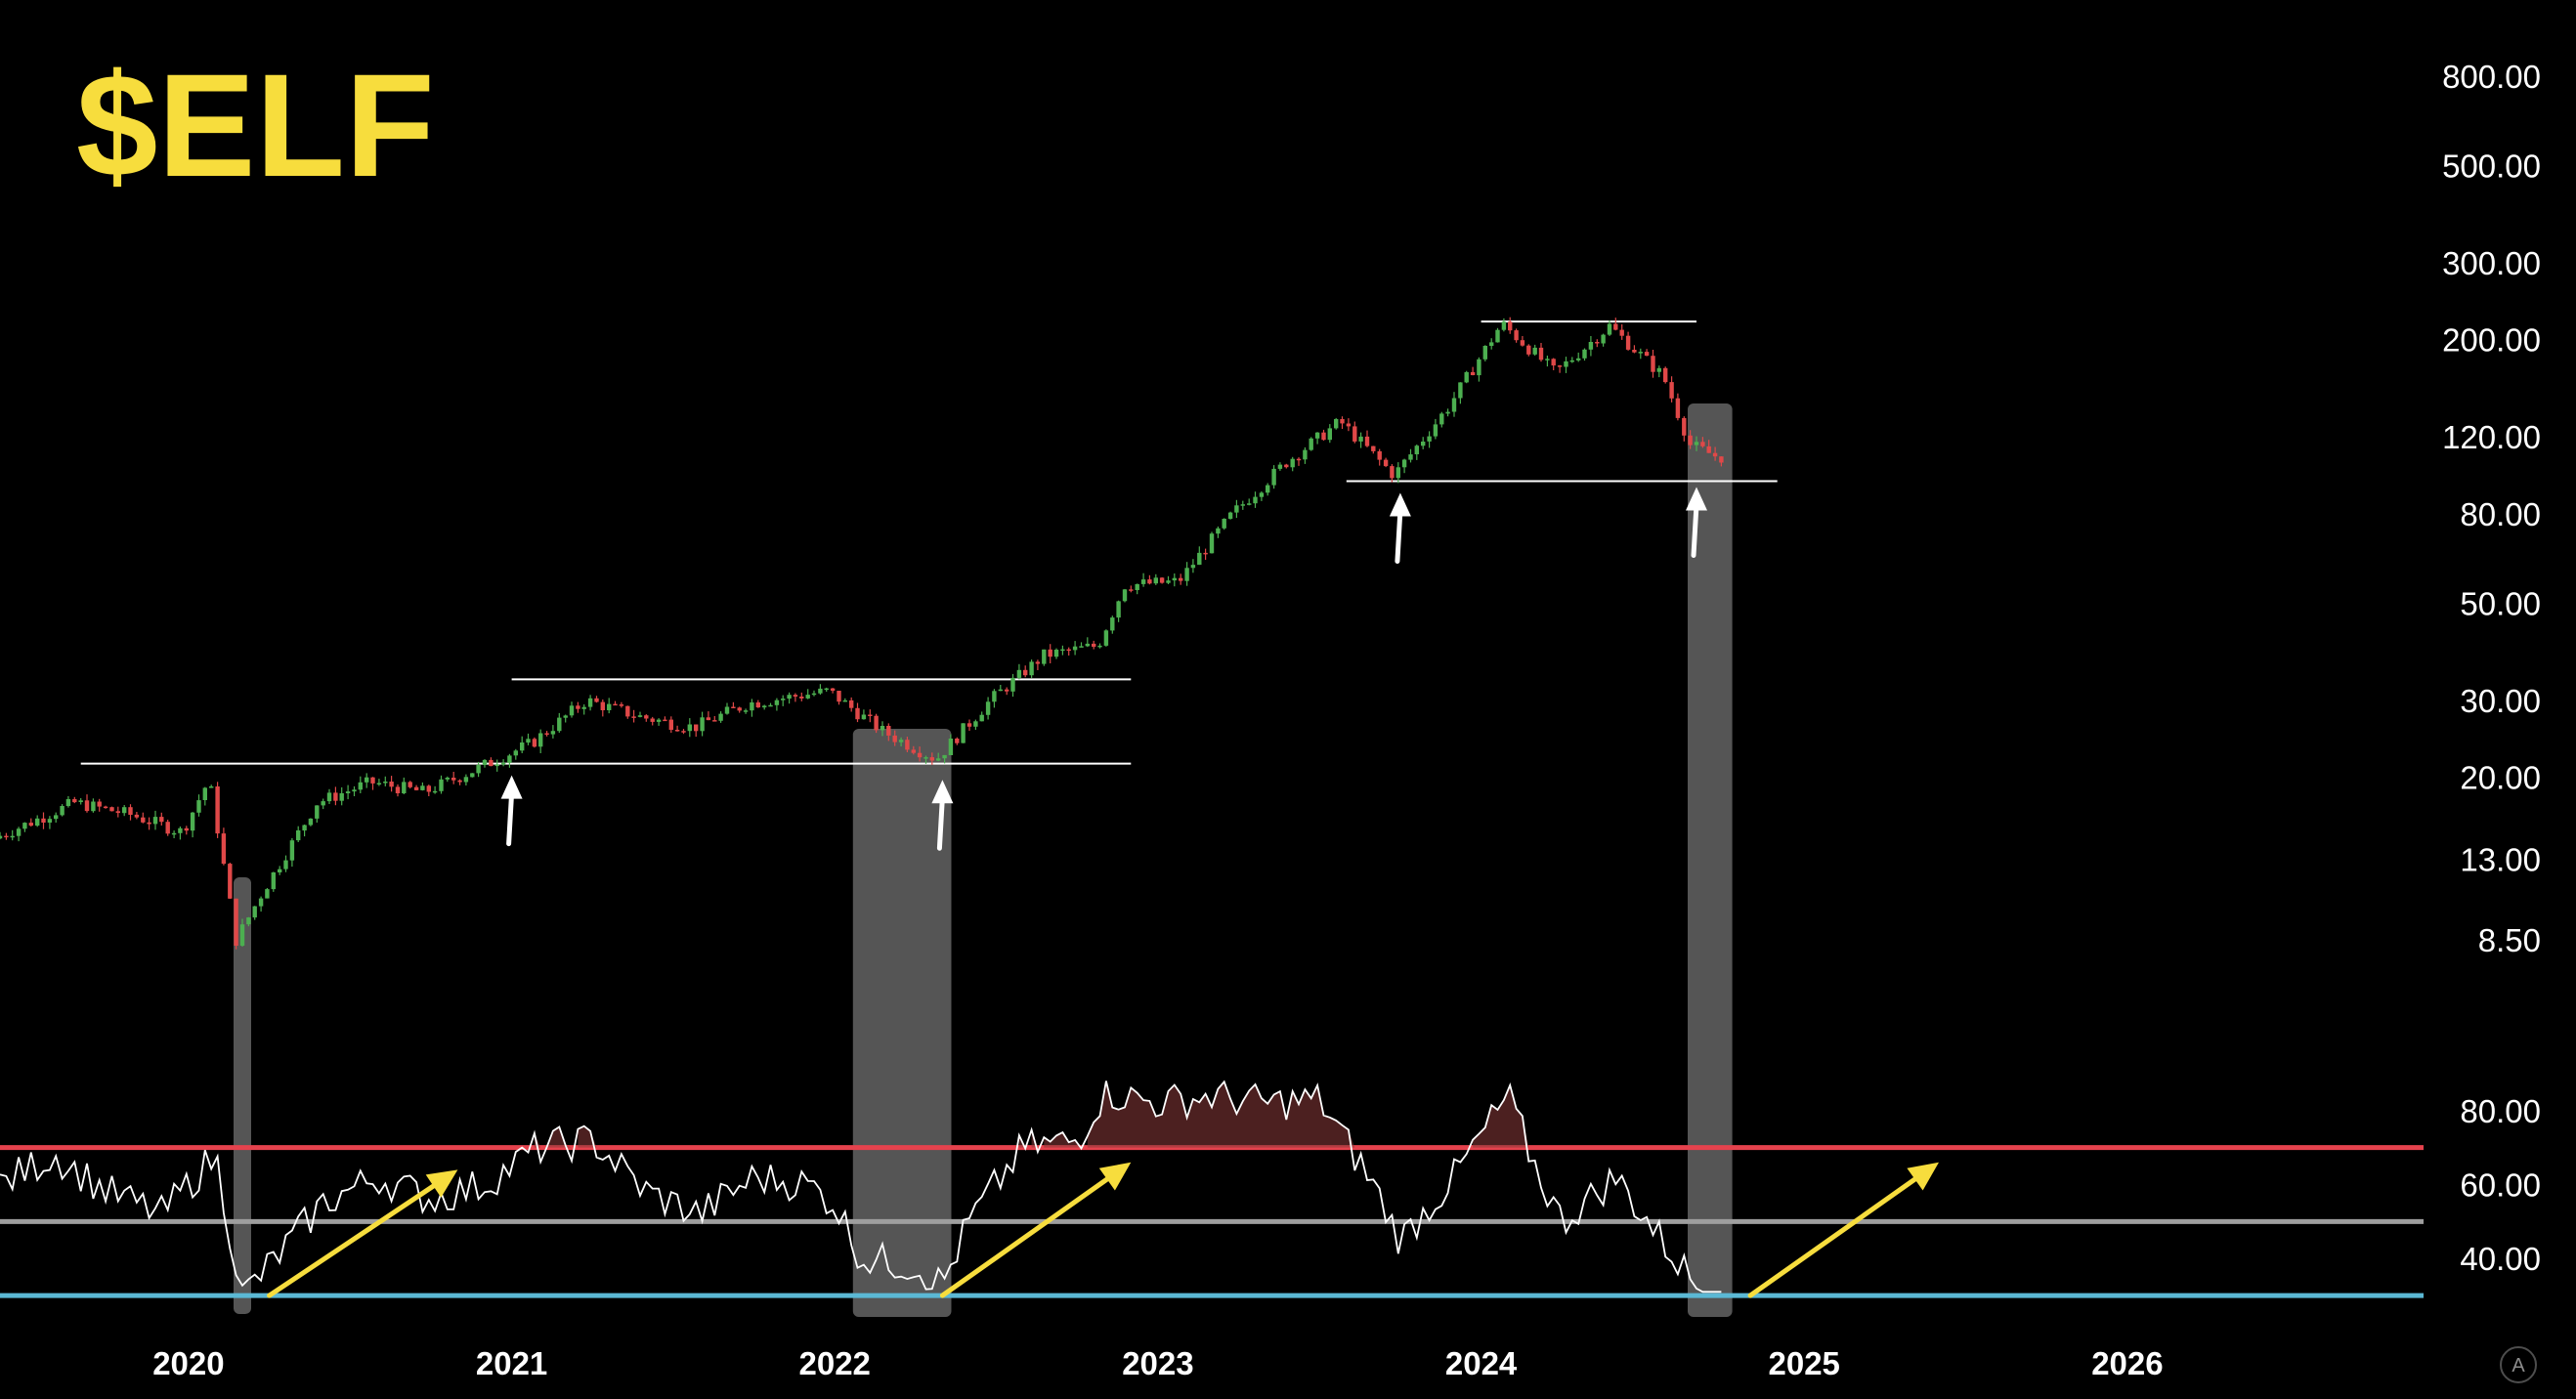  I want to click on year-axis-tick: 2026, so click(2127, 1363).